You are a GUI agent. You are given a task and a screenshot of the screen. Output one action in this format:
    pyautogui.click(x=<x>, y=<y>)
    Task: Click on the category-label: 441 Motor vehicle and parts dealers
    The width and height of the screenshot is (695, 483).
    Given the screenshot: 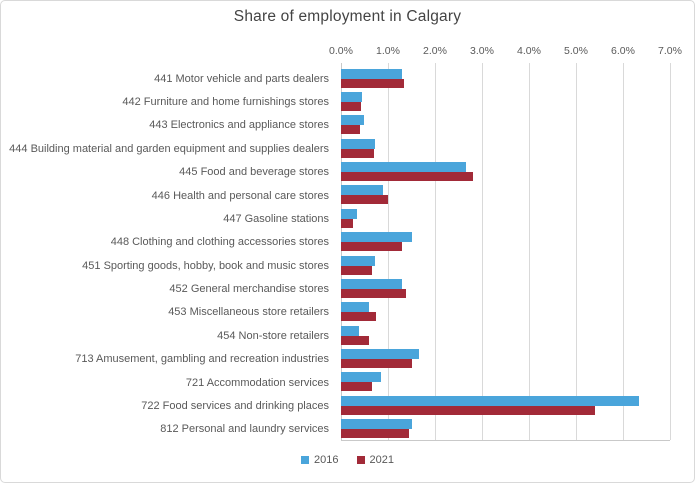 What is the action you would take?
    pyautogui.click(x=241, y=78)
    